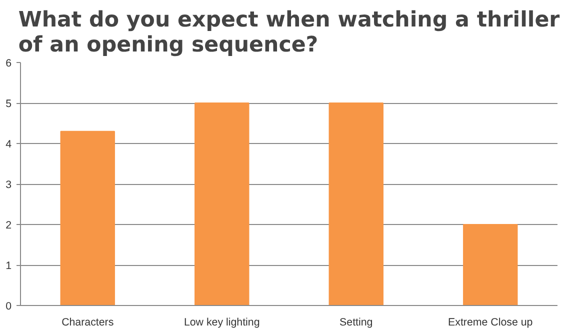  I want to click on x-tick-label: Extreme Close up, so click(490, 322).